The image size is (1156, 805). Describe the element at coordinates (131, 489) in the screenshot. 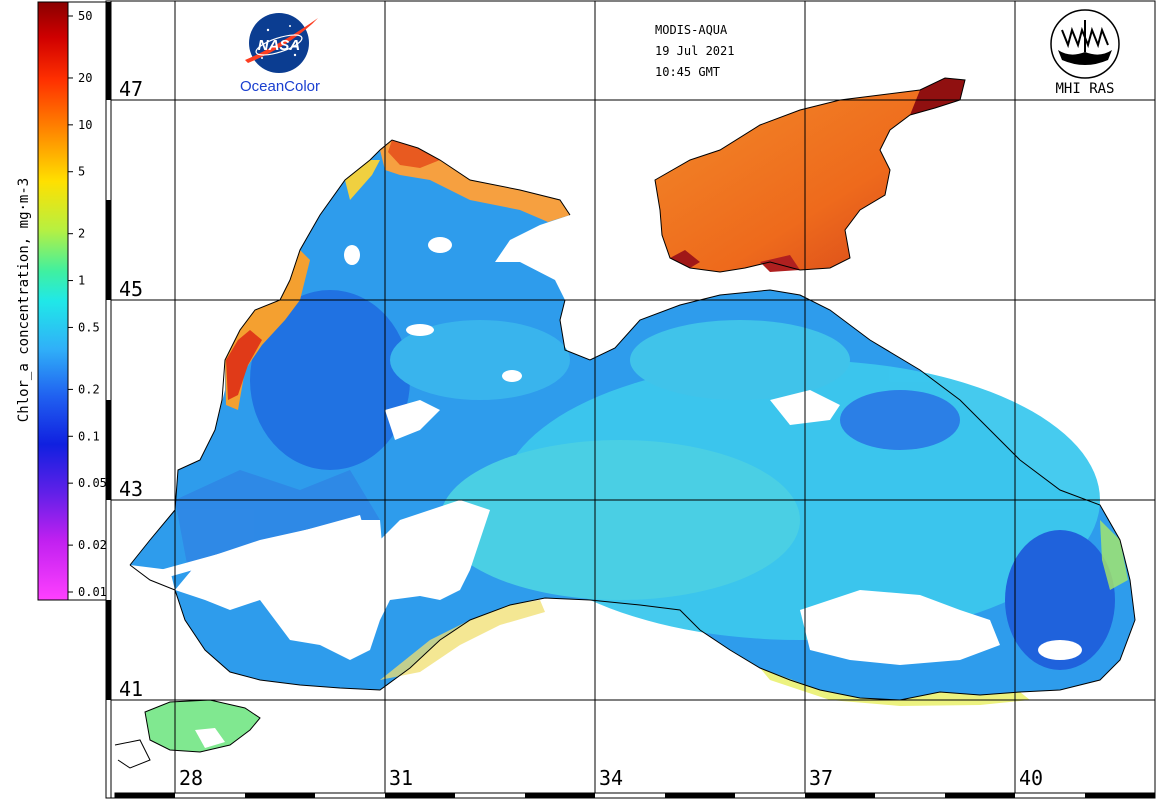

I see `lat-label-43: 43` at that location.